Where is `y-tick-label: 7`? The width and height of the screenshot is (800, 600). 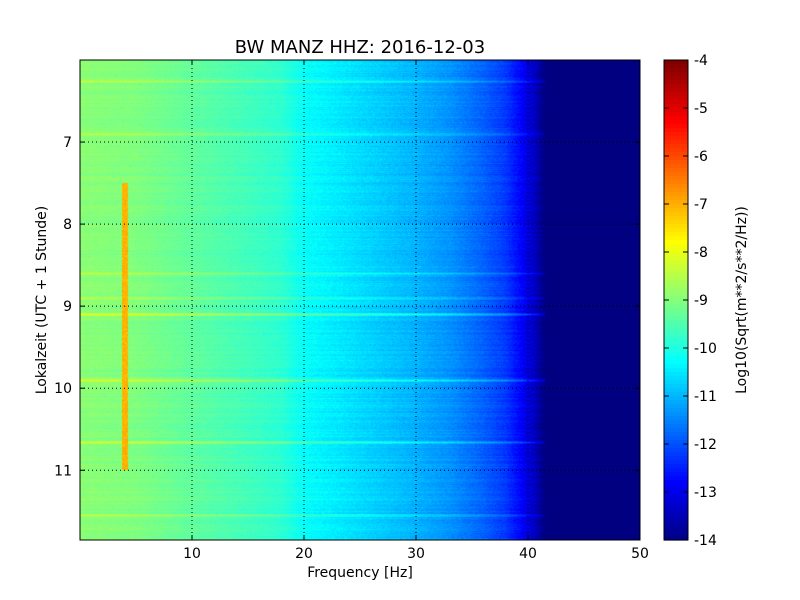
y-tick-label: 7 is located at coordinates (67, 143).